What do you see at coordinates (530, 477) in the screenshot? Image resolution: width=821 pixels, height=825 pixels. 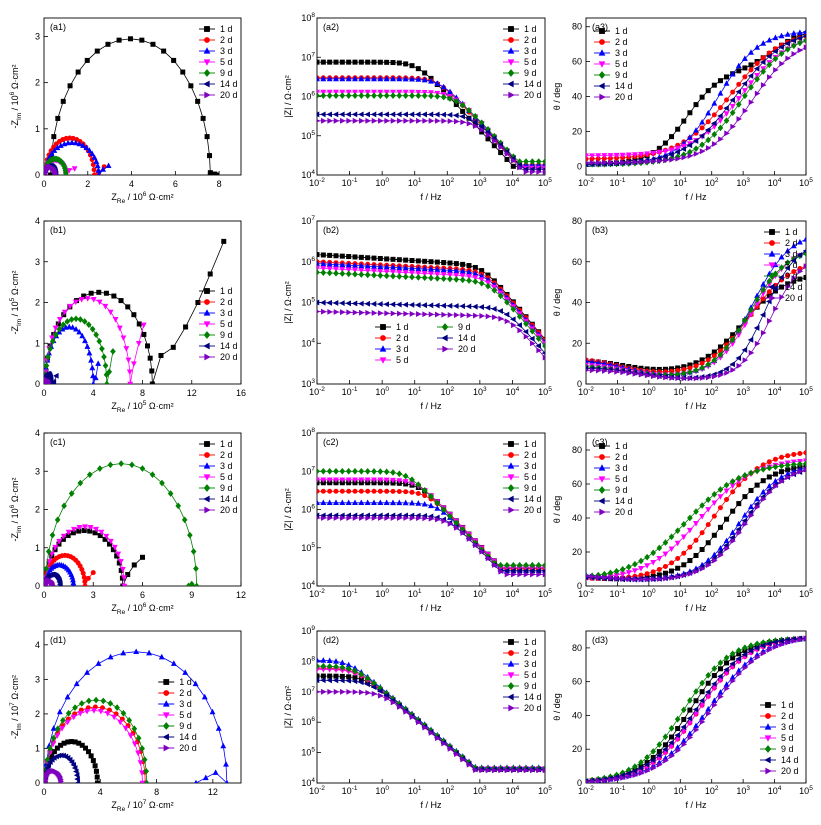 I see `legend-label: 5 d` at bounding box center [530, 477].